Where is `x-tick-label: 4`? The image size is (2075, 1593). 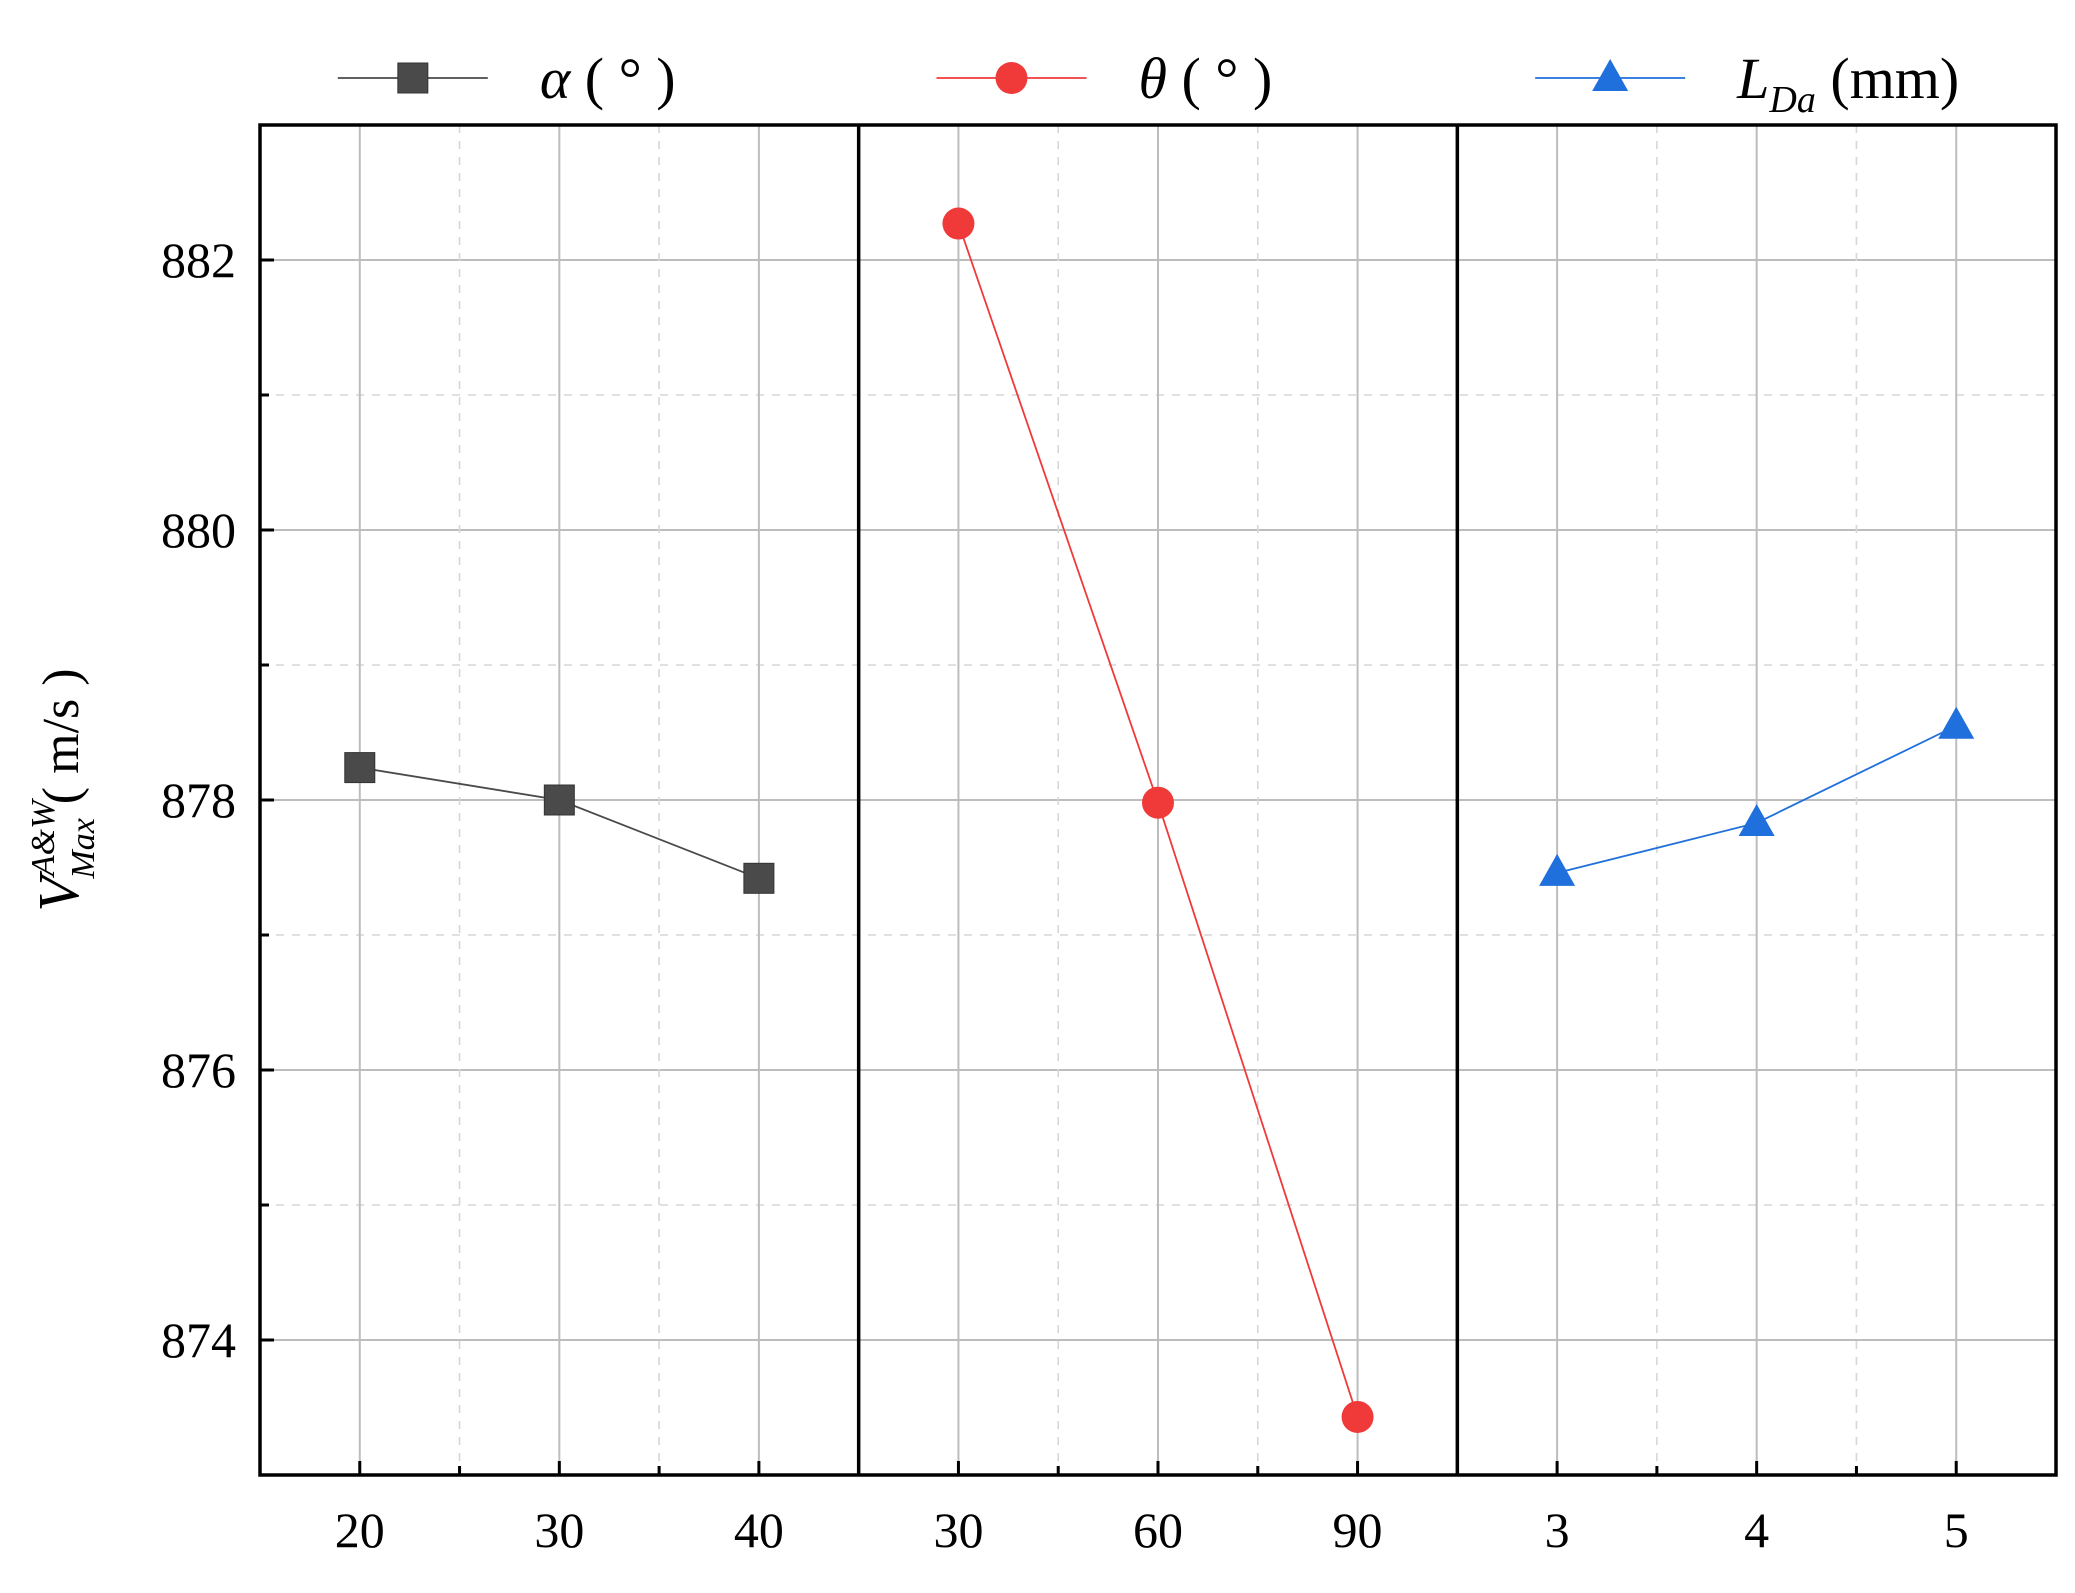
x-tick-label: 4 is located at coordinates (1756, 1530).